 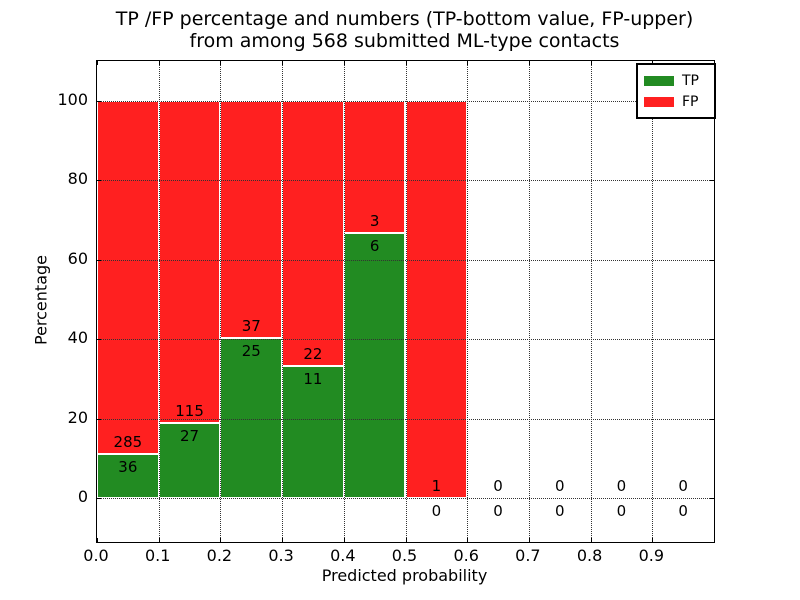 I want to click on x-tick-label: 0.9, so click(x=651, y=555).